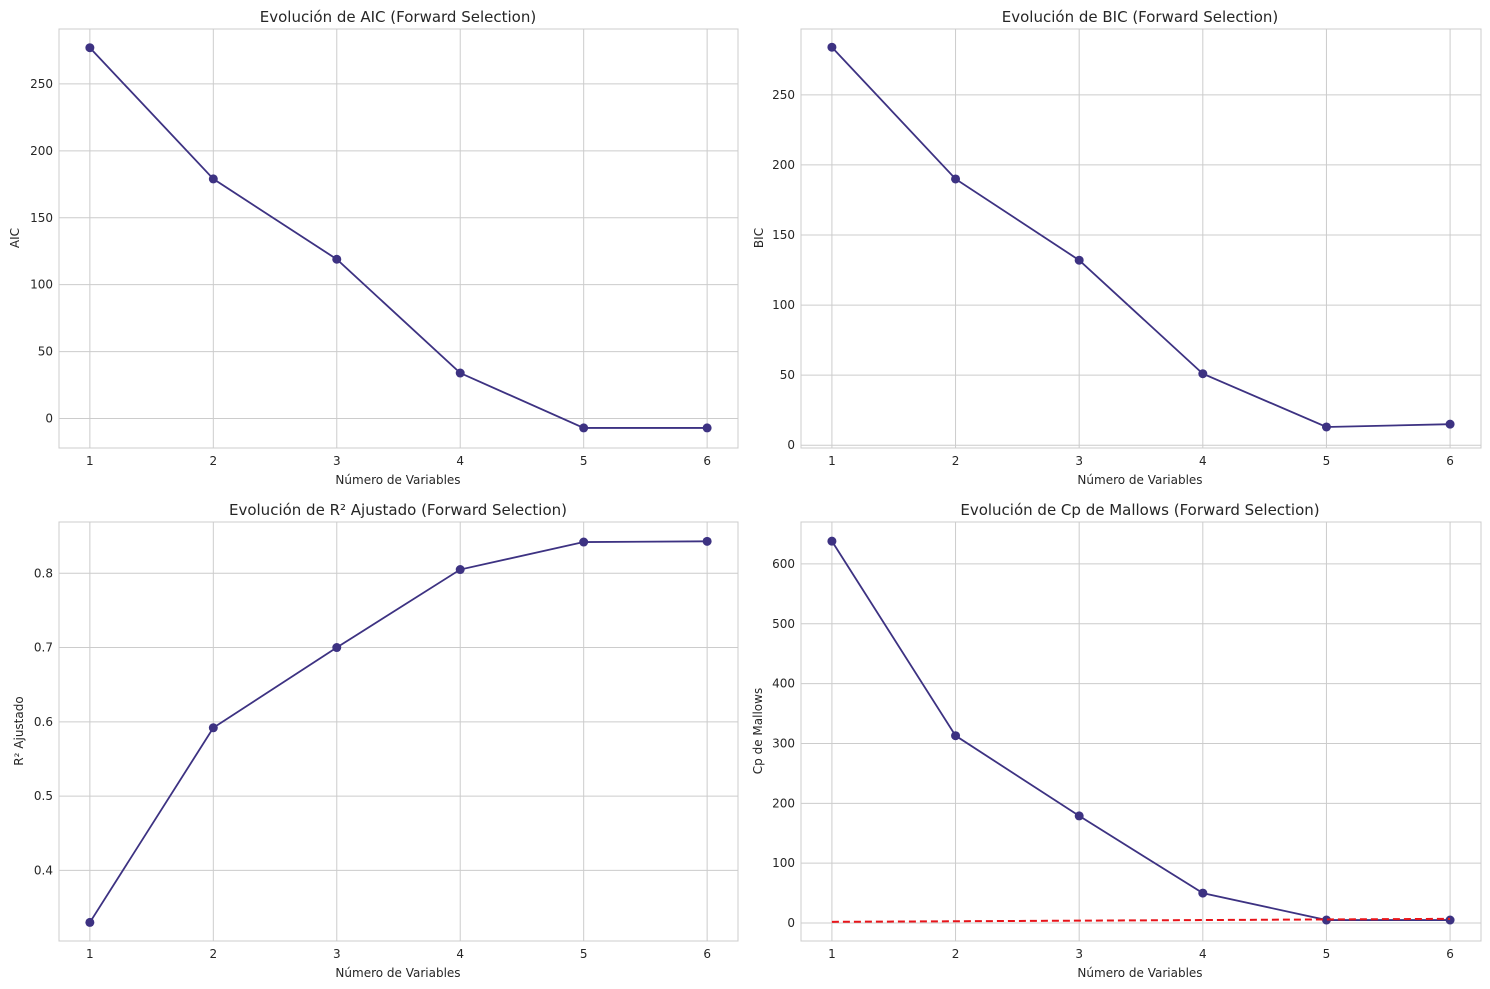 The image size is (1490, 989). Describe the element at coordinates (783, 684) in the screenshot. I see `y-tick-label: 400` at that location.